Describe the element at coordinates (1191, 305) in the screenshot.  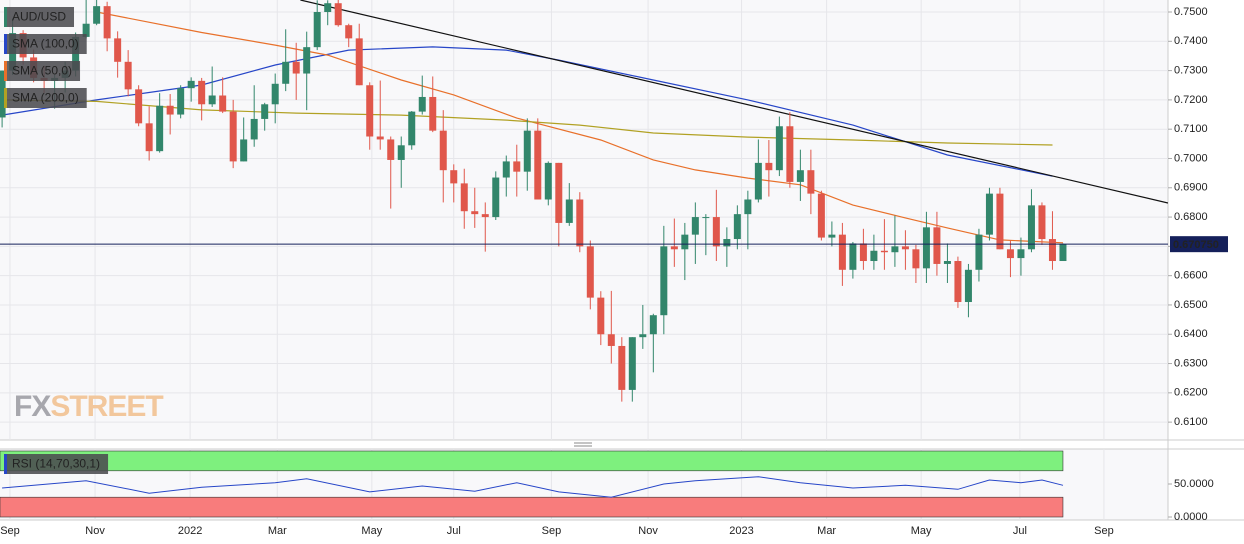
I see `y-tick-label: 0.6500` at that location.